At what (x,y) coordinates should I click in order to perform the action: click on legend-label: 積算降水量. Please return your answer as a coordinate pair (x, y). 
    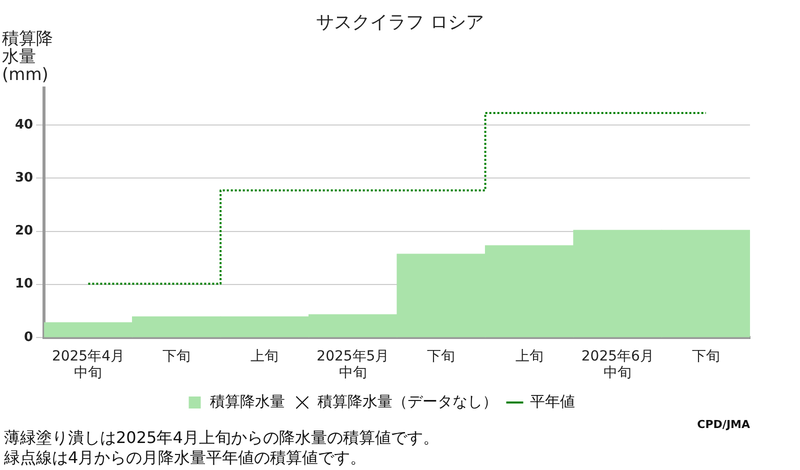
    Looking at the image, I should click on (247, 401).